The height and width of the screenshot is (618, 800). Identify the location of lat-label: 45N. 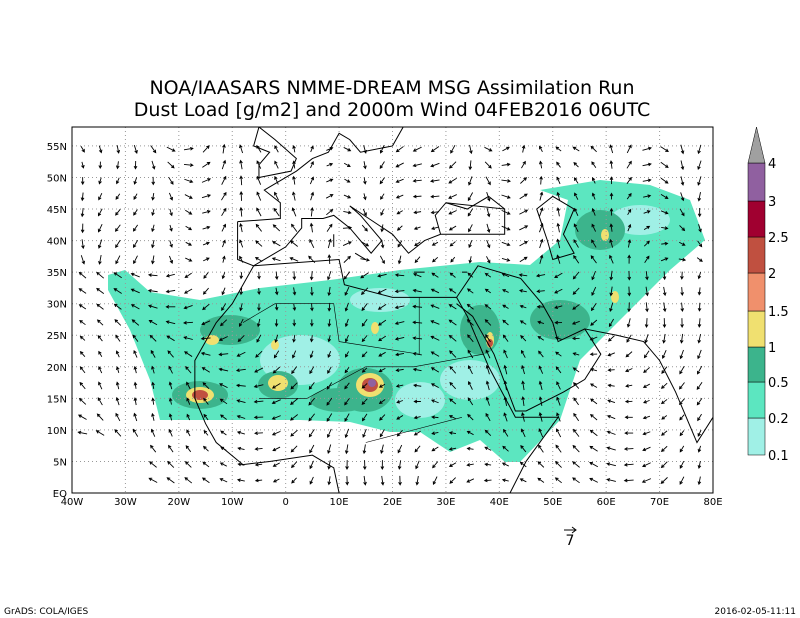
(57, 210).